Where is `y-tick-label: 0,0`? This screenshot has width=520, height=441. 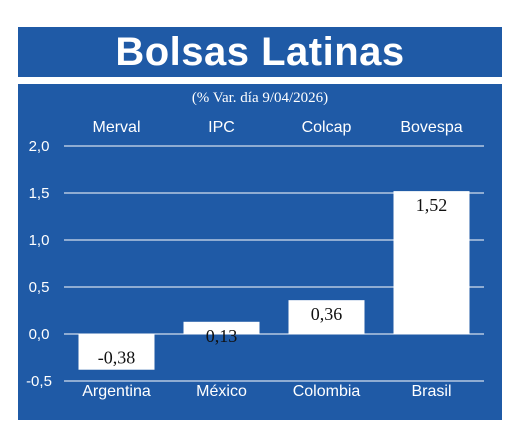 y-tick-label: 0,0 is located at coordinates (39, 334).